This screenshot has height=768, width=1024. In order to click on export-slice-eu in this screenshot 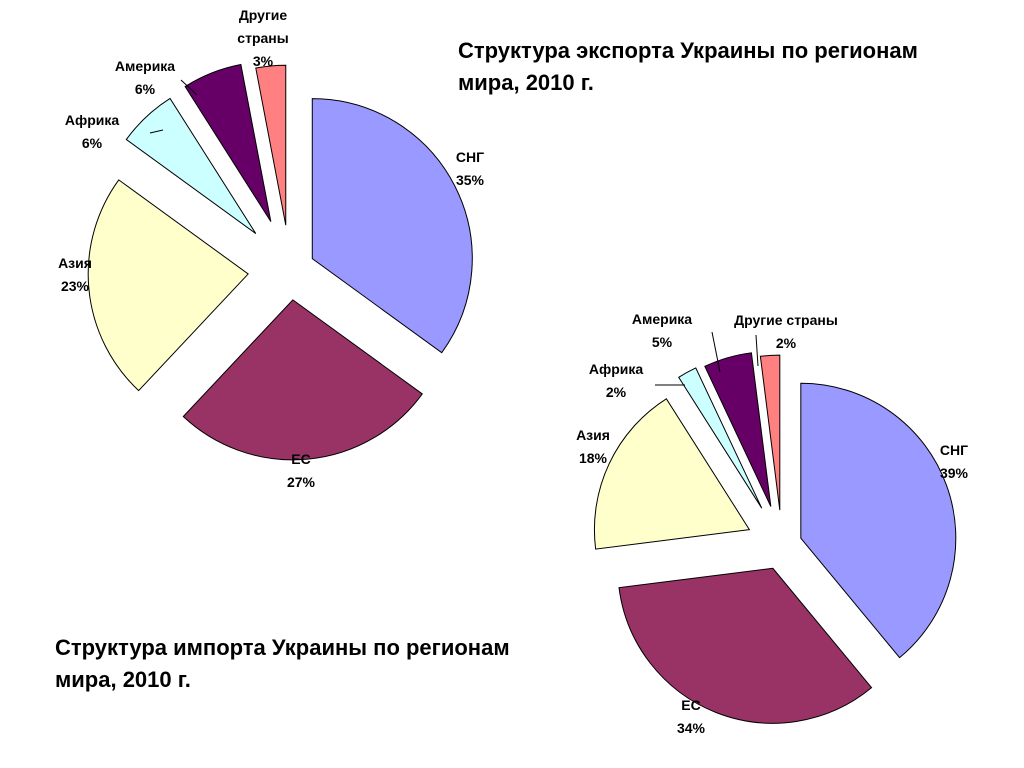, I will do `click(302, 380)`.